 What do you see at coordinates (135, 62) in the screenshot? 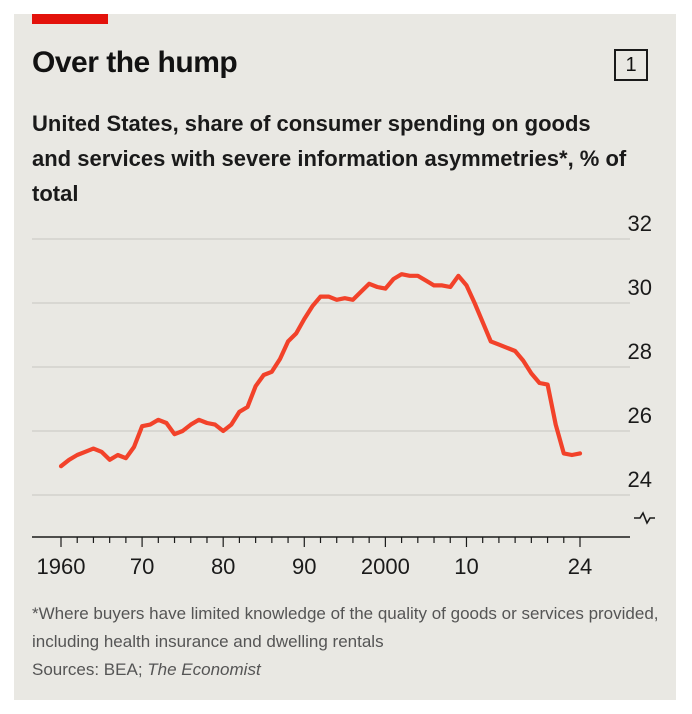
I see `chart-title: Over the hump` at bounding box center [135, 62].